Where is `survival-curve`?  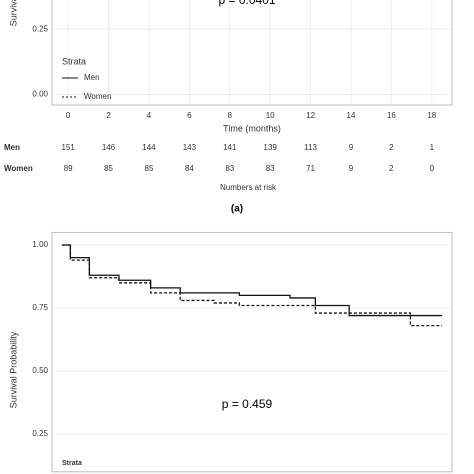
survival-curve is located at coordinates (252, 285).